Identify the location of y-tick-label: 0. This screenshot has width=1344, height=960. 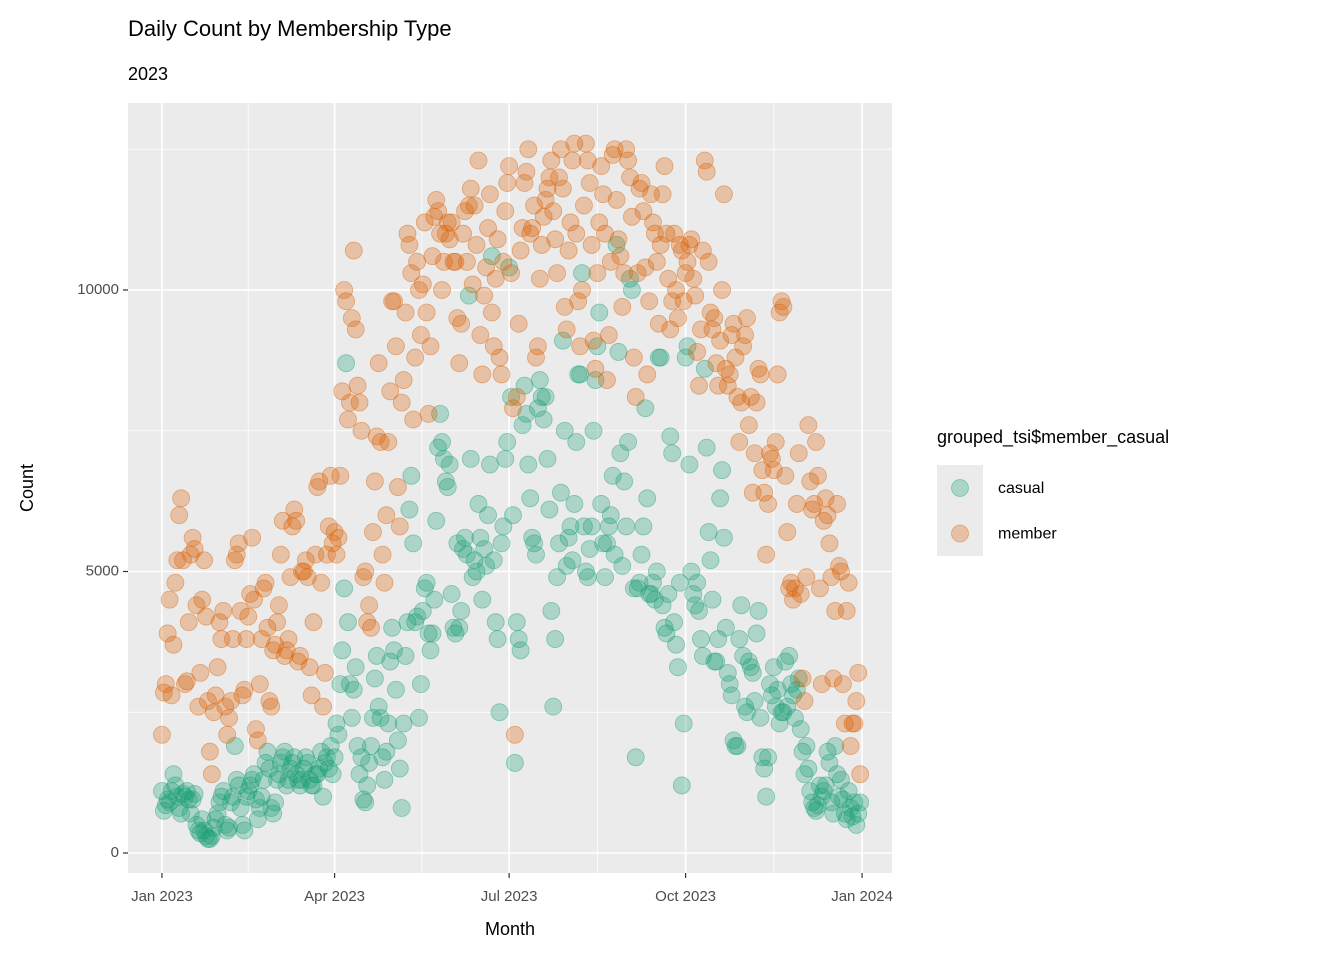
(115, 852).